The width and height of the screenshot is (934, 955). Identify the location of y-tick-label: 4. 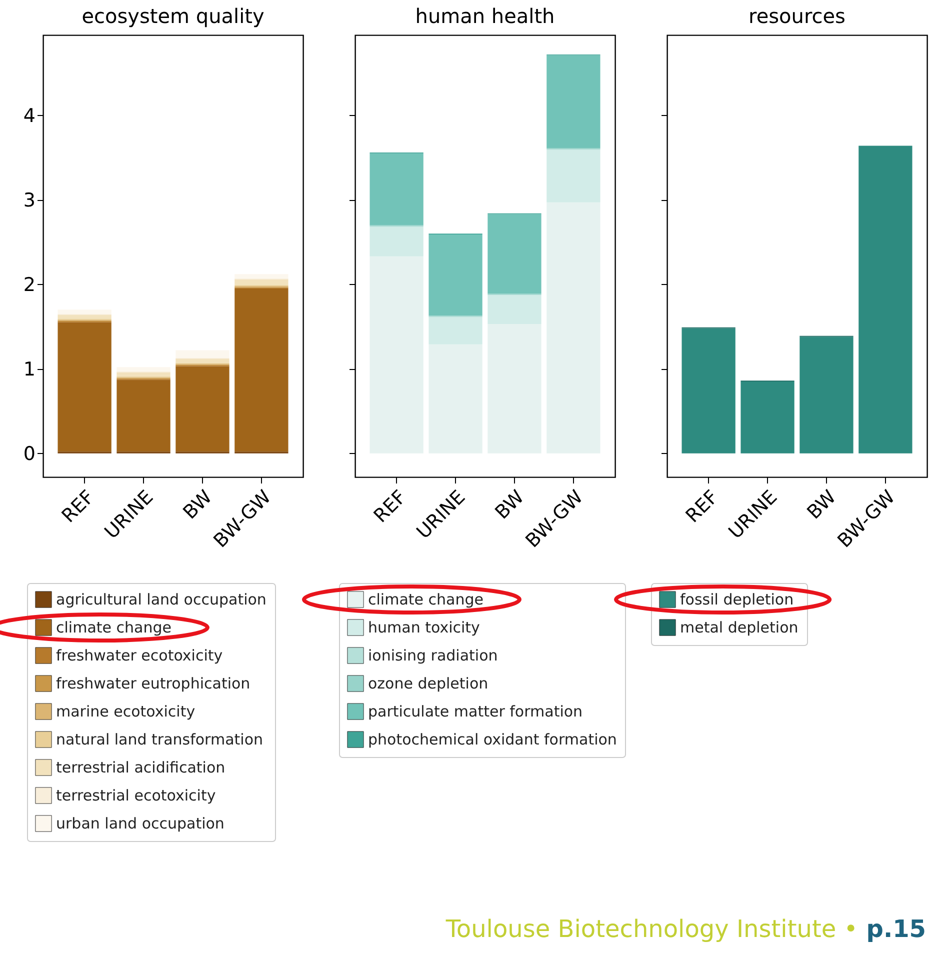
(29, 115).